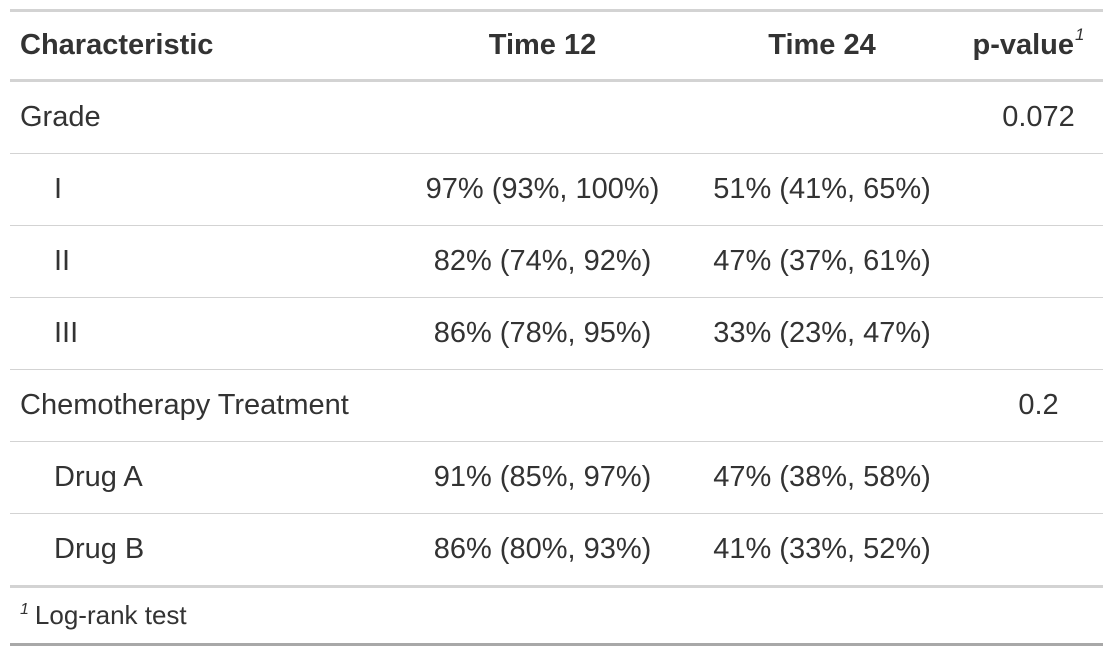 This screenshot has width=1112, height=656. I want to click on footnote-mark: 1, so click(24, 609).